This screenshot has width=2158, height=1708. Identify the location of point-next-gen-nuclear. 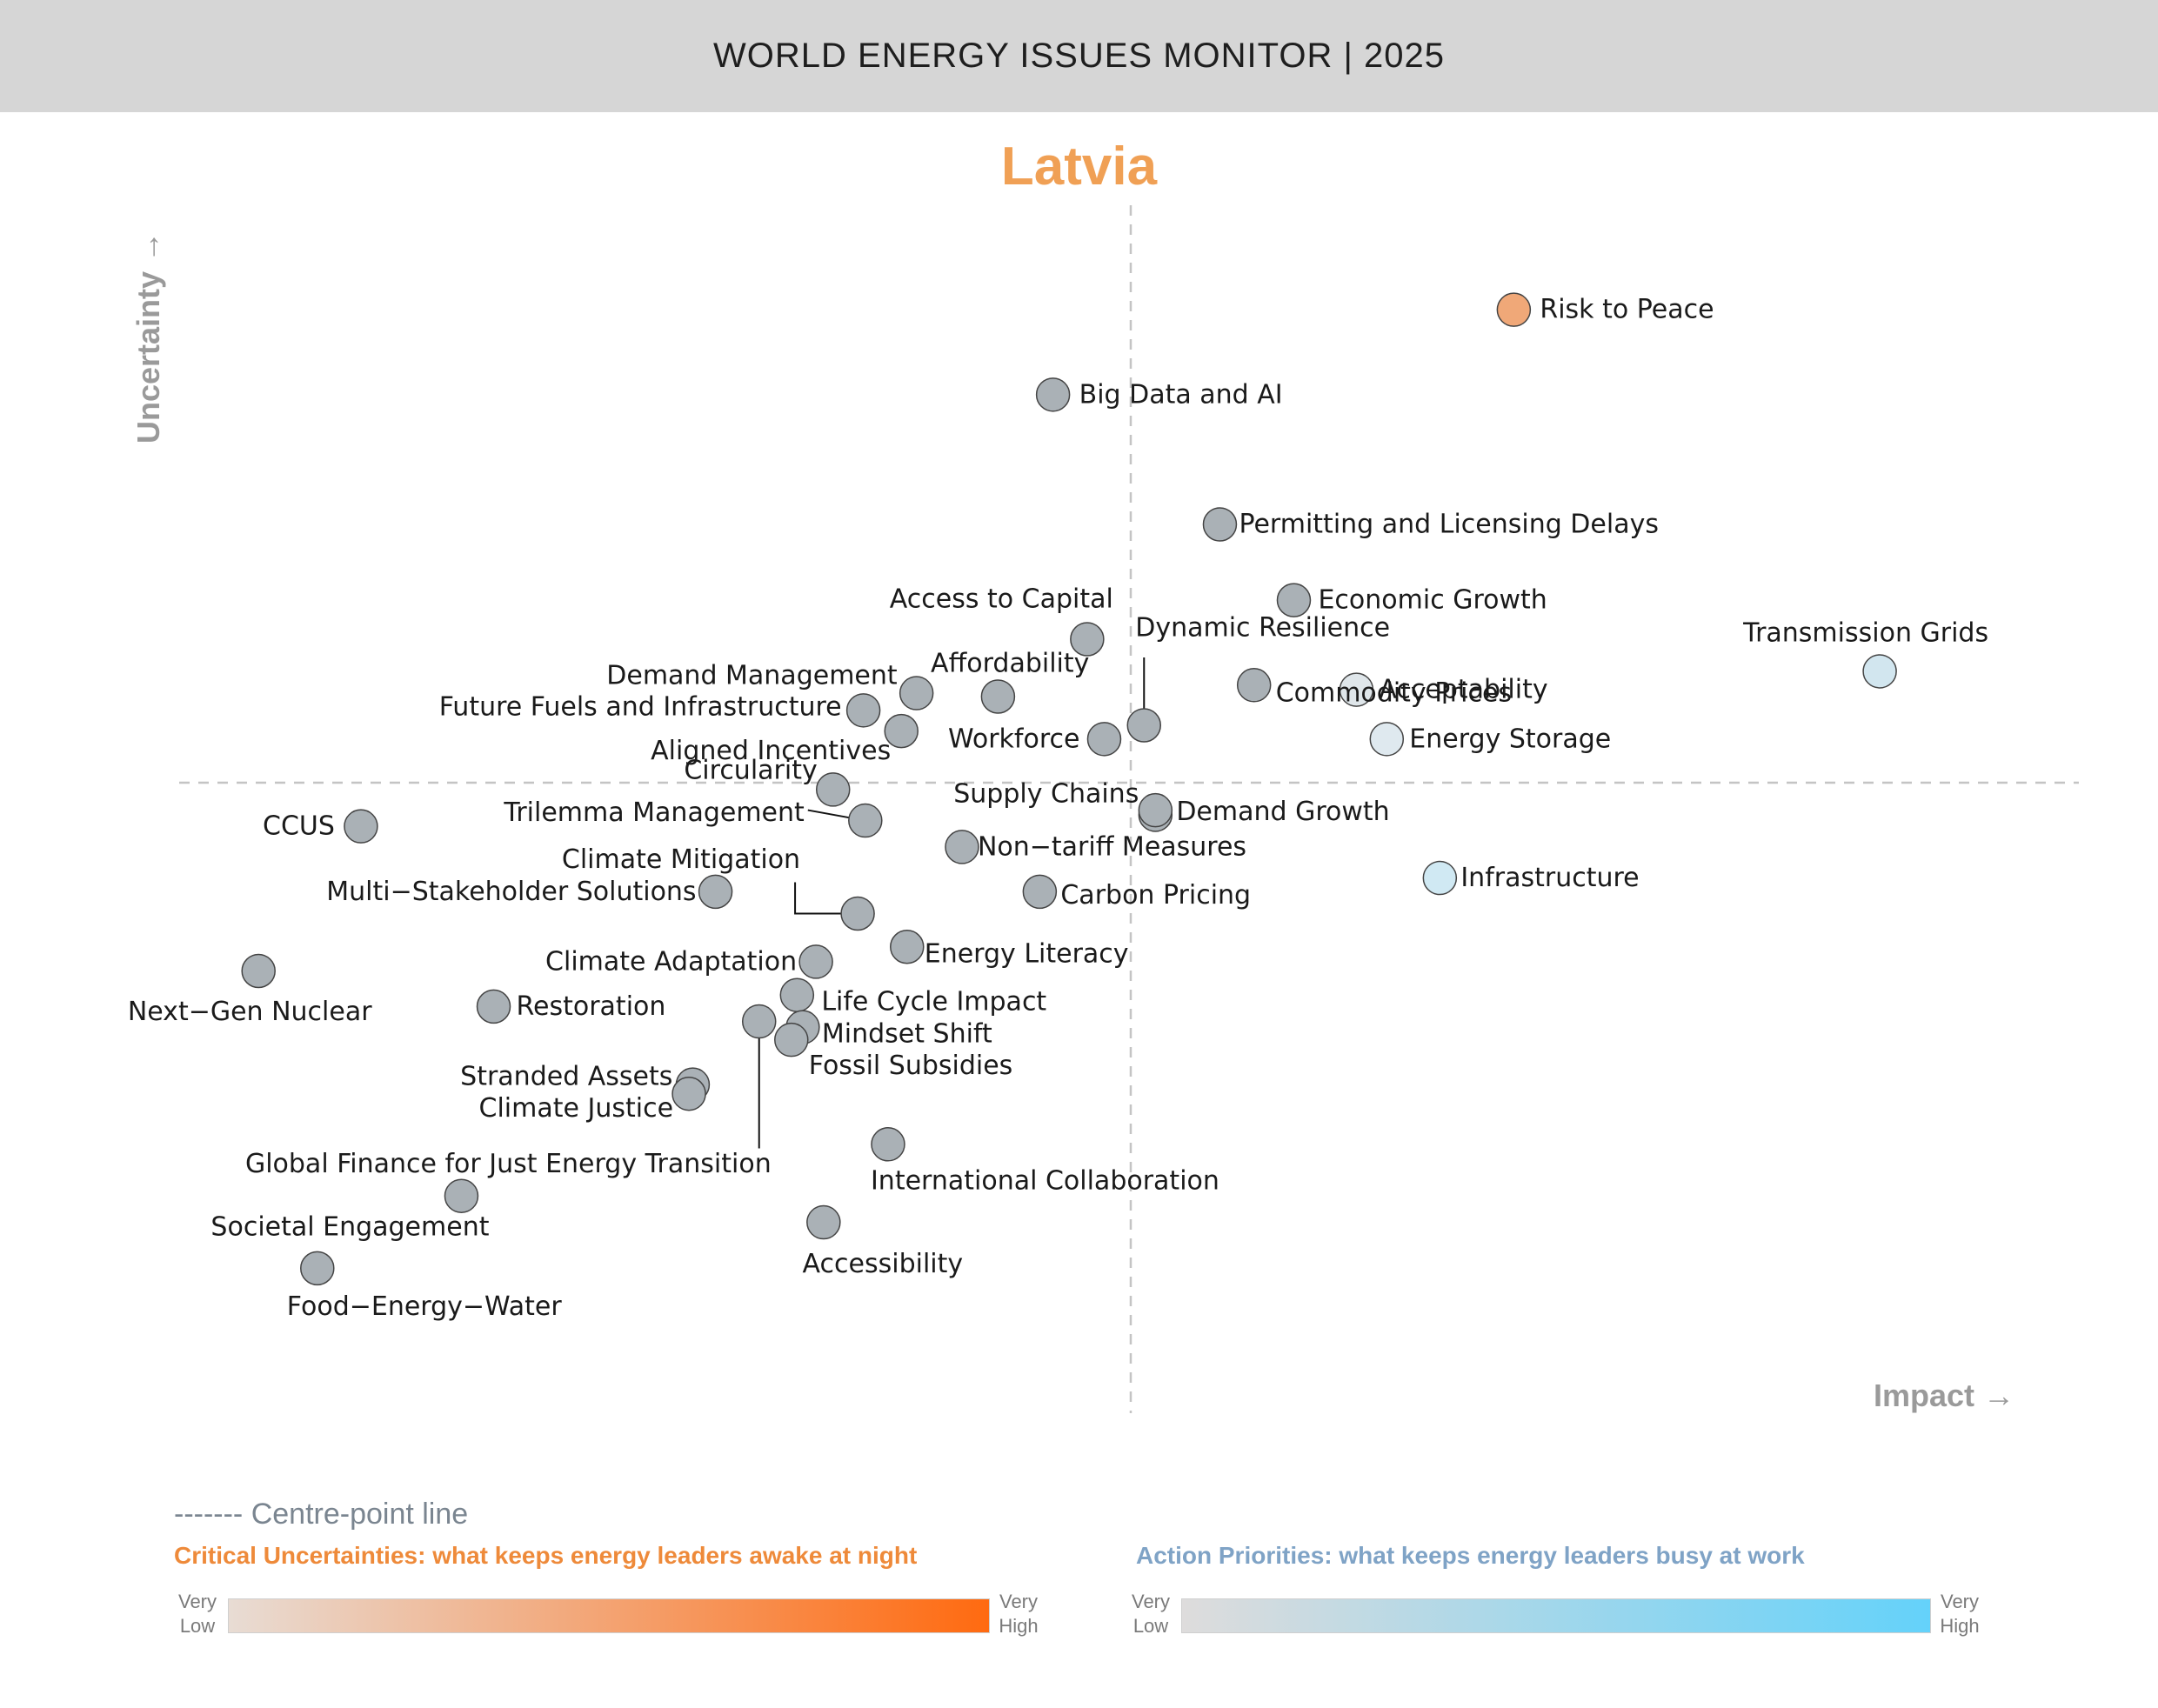
(258, 971).